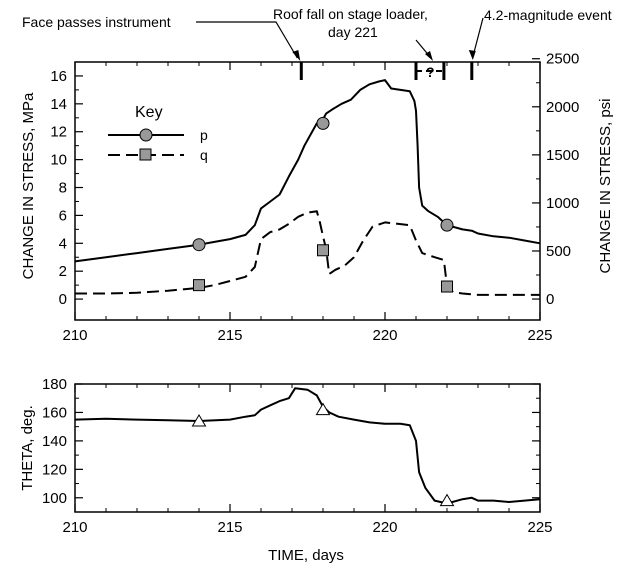 Image resolution: width=631 pixels, height=576 pixels. Describe the element at coordinates (58, 160) in the screenshot. I see `stress-y-tick-label: 10` at that location.